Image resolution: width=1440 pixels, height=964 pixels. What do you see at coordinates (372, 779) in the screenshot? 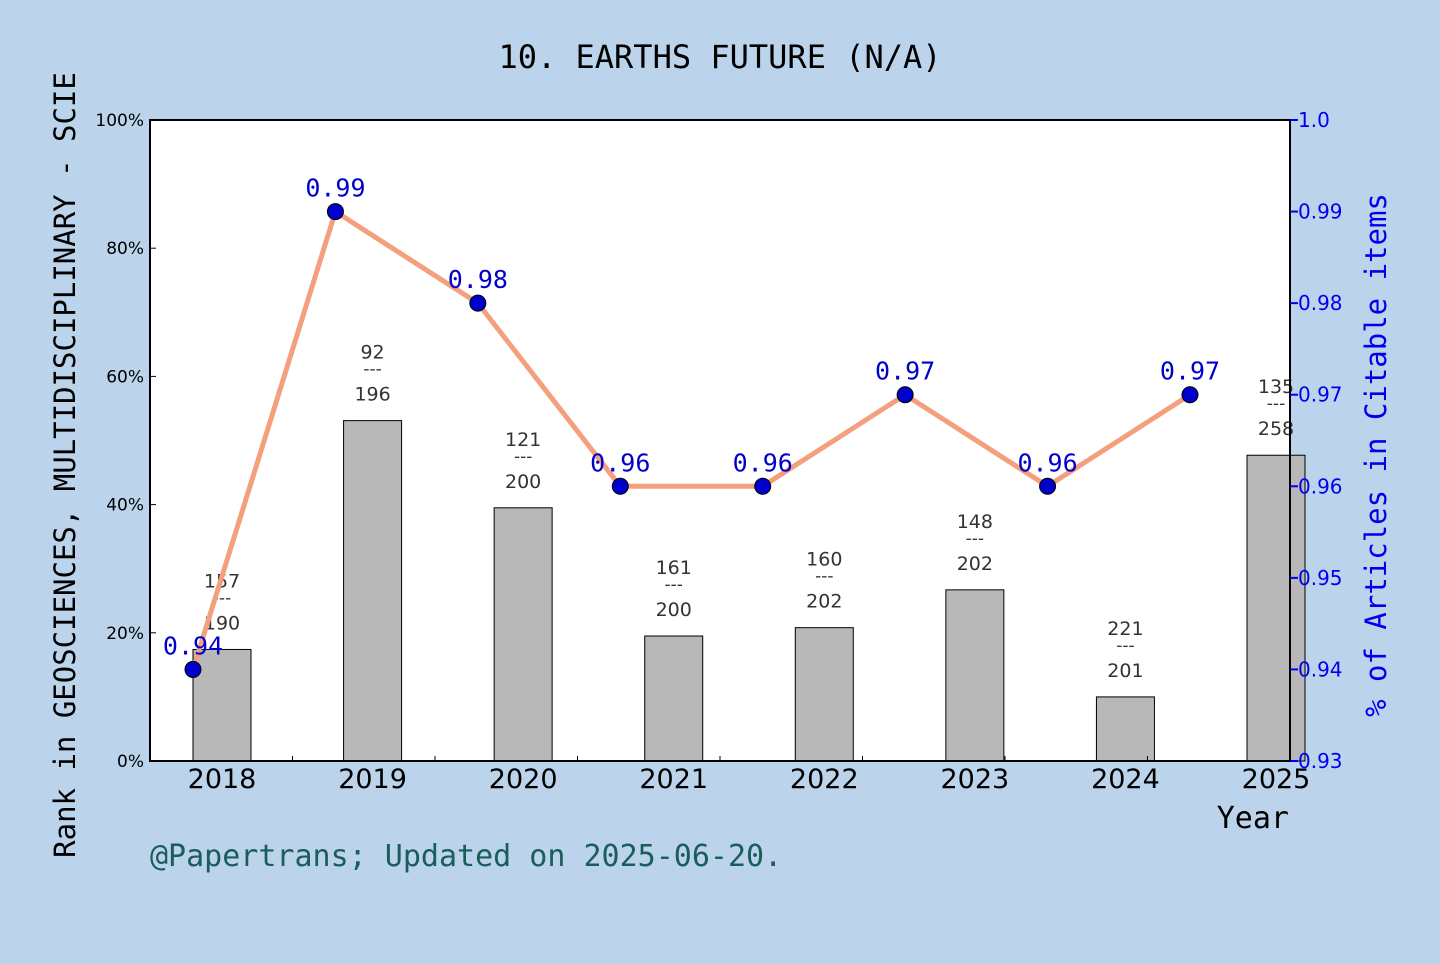
I see `x-tick-label-2019: 2019` at bounding box center [372, 779].